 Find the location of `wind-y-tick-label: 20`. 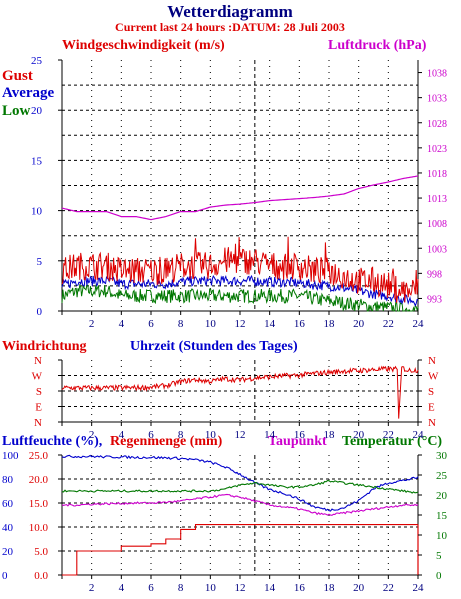

wind-y-tick-label: 20 is located at coordinates (37, 111).